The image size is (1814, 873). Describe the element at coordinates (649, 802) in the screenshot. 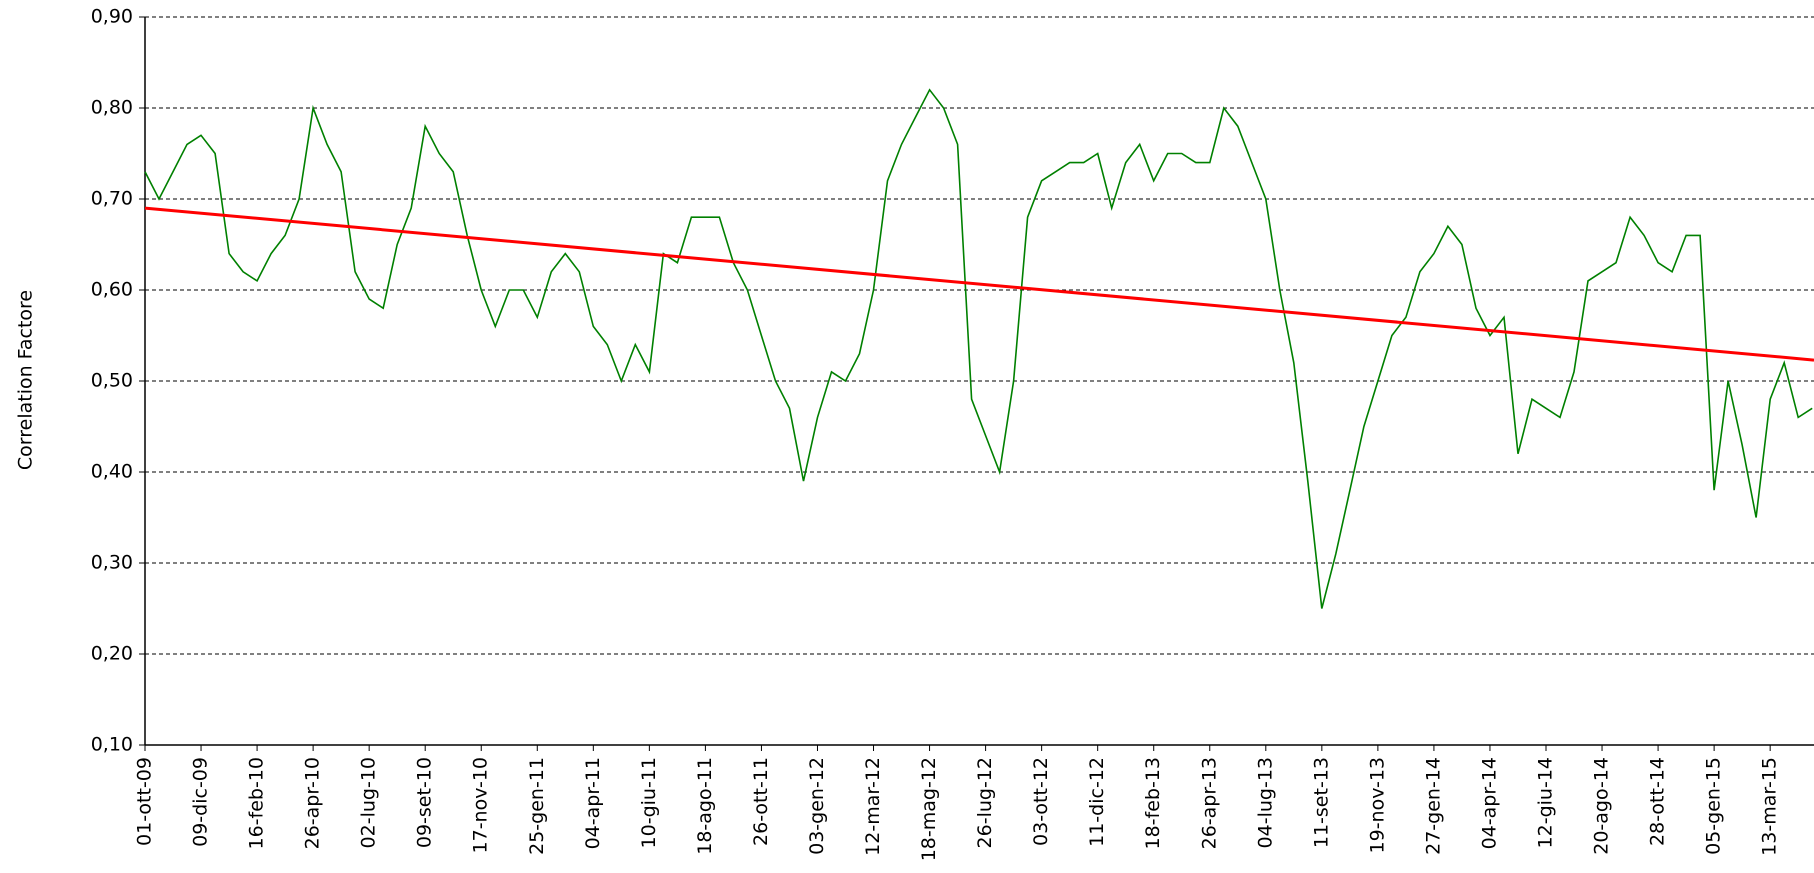

I see `x-tick-label: 10-giu-11` at that location.